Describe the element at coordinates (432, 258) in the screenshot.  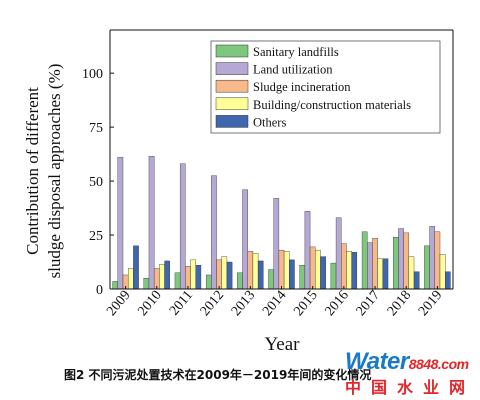
I see `bar-land-utilization-2019` at that location.